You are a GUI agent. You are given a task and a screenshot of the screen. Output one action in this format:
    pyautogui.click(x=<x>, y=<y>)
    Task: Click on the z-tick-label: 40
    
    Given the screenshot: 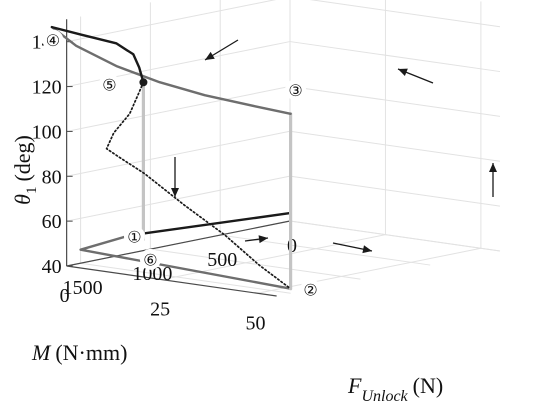 What is the action you would take?
    pyautogui.click(x=52, y=267)
    